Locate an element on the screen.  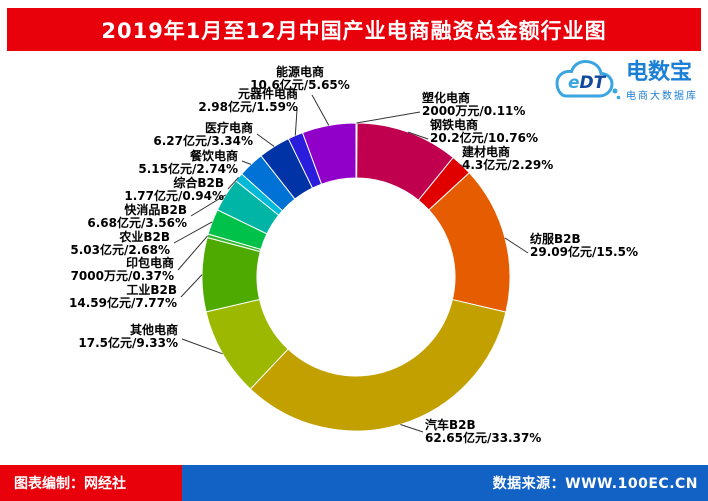
slice-name: 综合B2B is located at coordinates (198, 183).